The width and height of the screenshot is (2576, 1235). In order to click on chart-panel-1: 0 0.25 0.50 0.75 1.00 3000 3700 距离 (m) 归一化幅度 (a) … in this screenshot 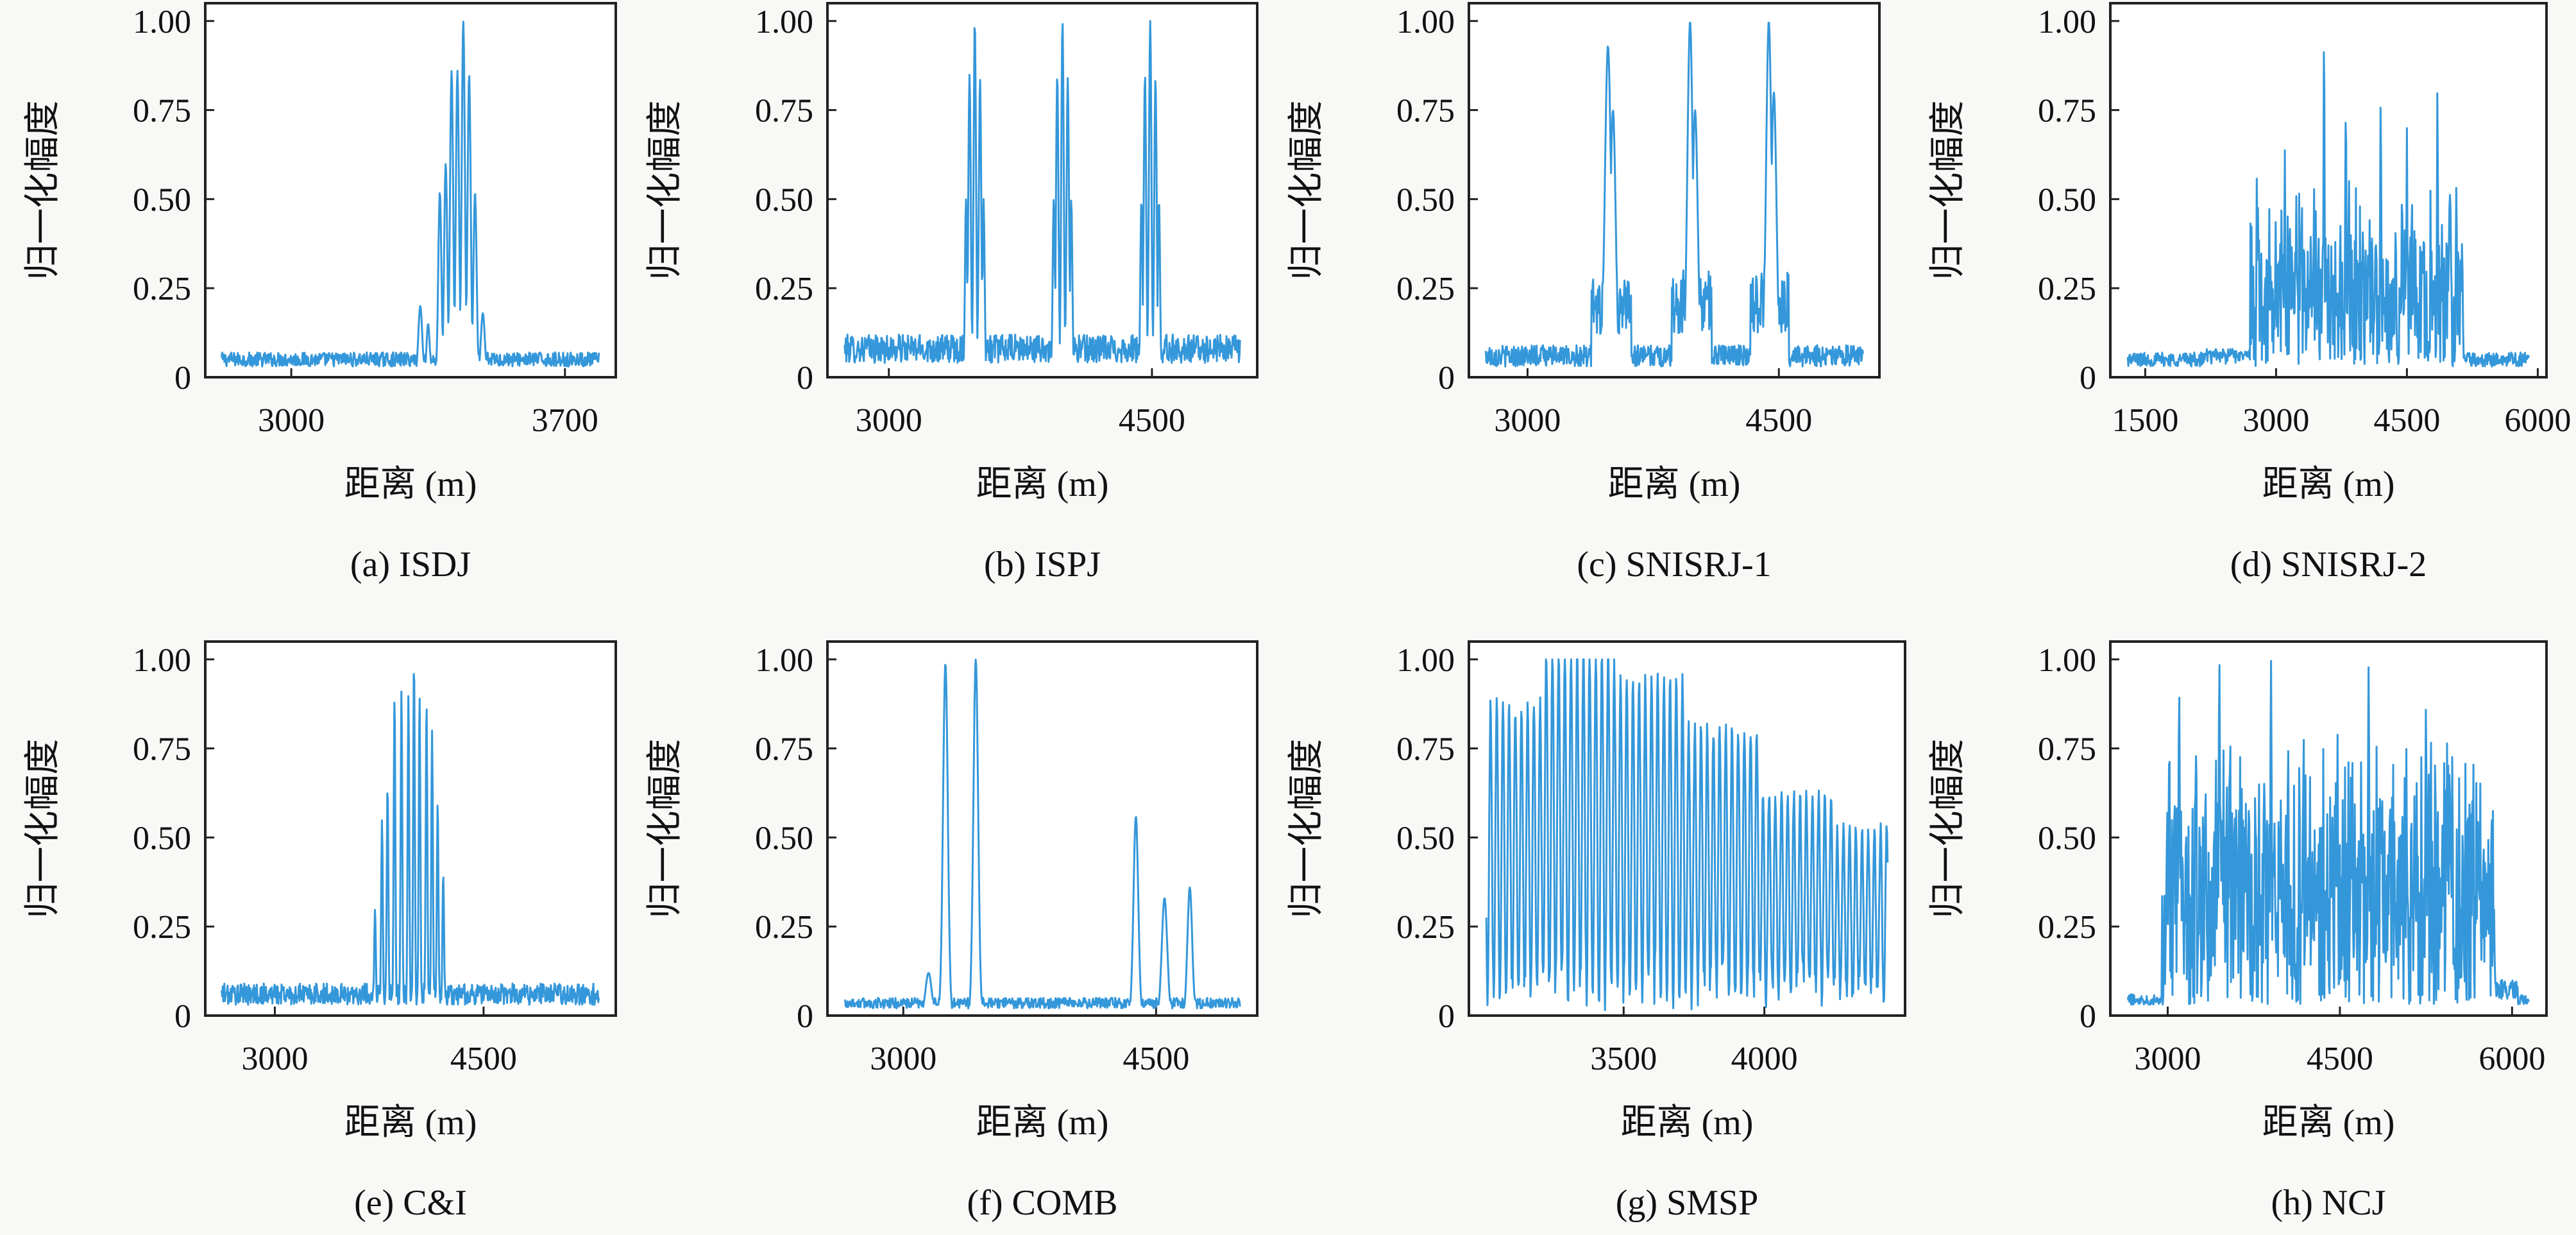, I will do `click(320, 293)`.